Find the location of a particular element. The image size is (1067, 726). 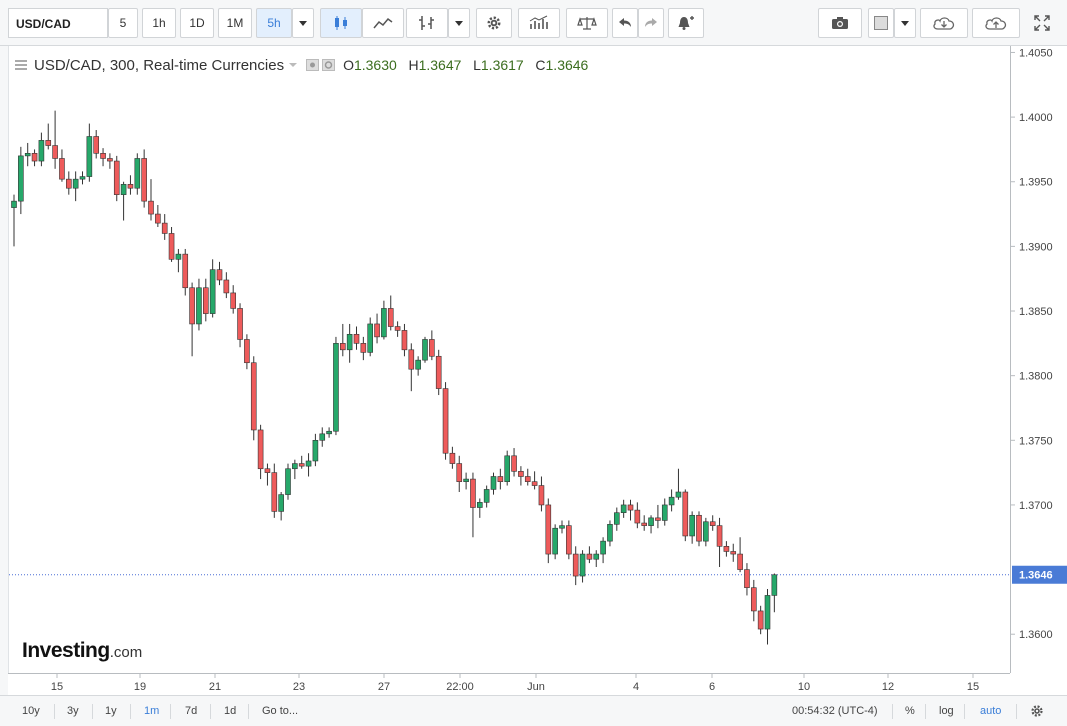

undo-button is located at coordinates (625, 23).